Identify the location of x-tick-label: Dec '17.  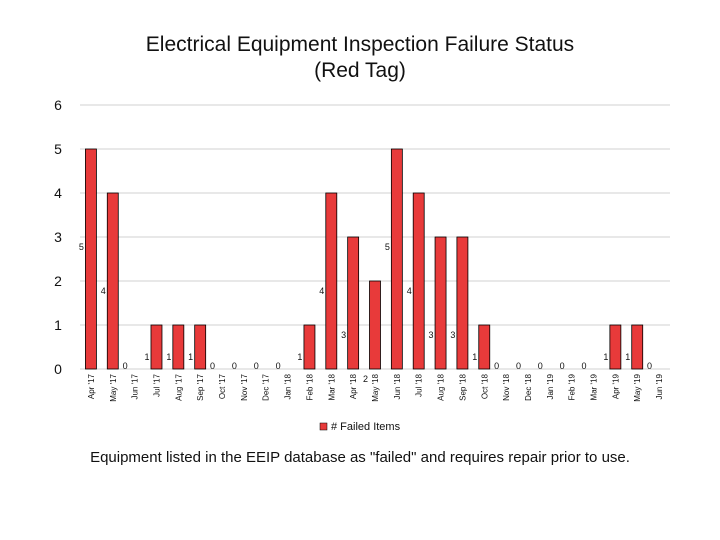
(266, 386).